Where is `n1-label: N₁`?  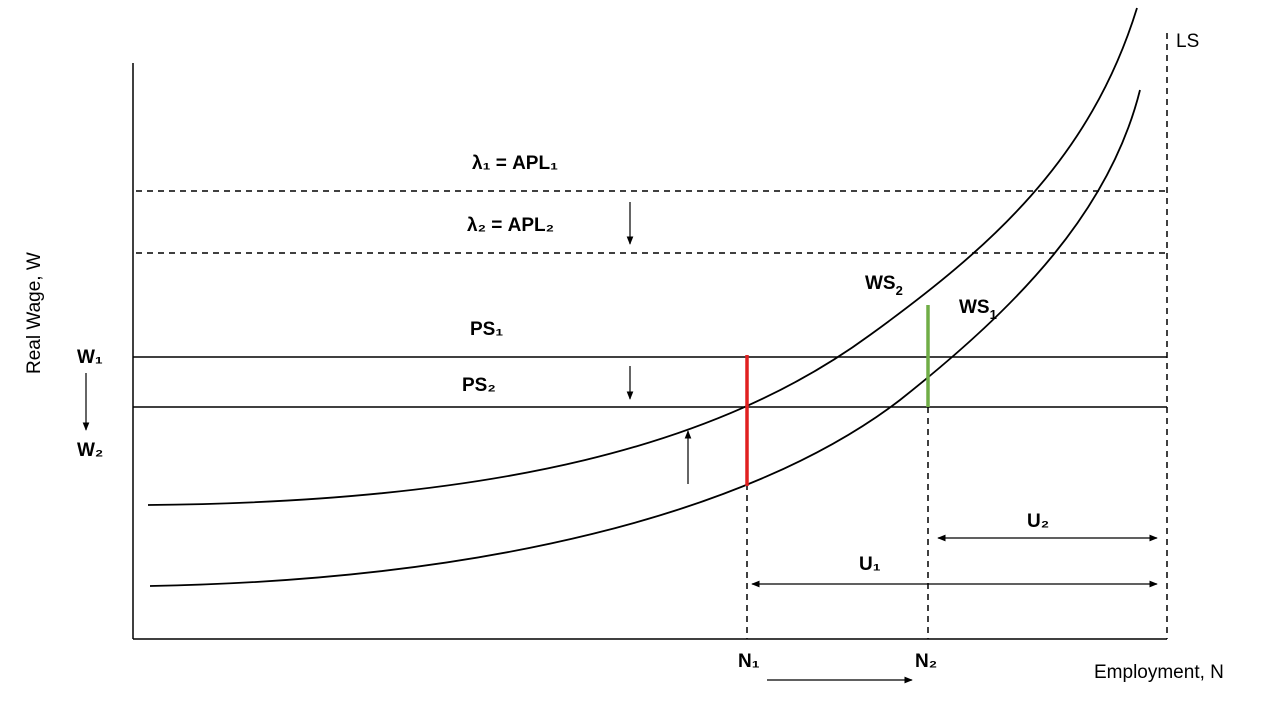 n1-label: N₁ is located at coordinates (749, 661).